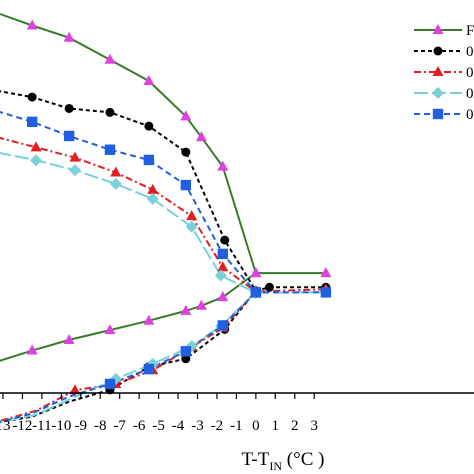 The image size is (474, 474). Describe the element at coordinates (41, 426) in the screenshot. I see `x-tick-label-3: -11` at that location.